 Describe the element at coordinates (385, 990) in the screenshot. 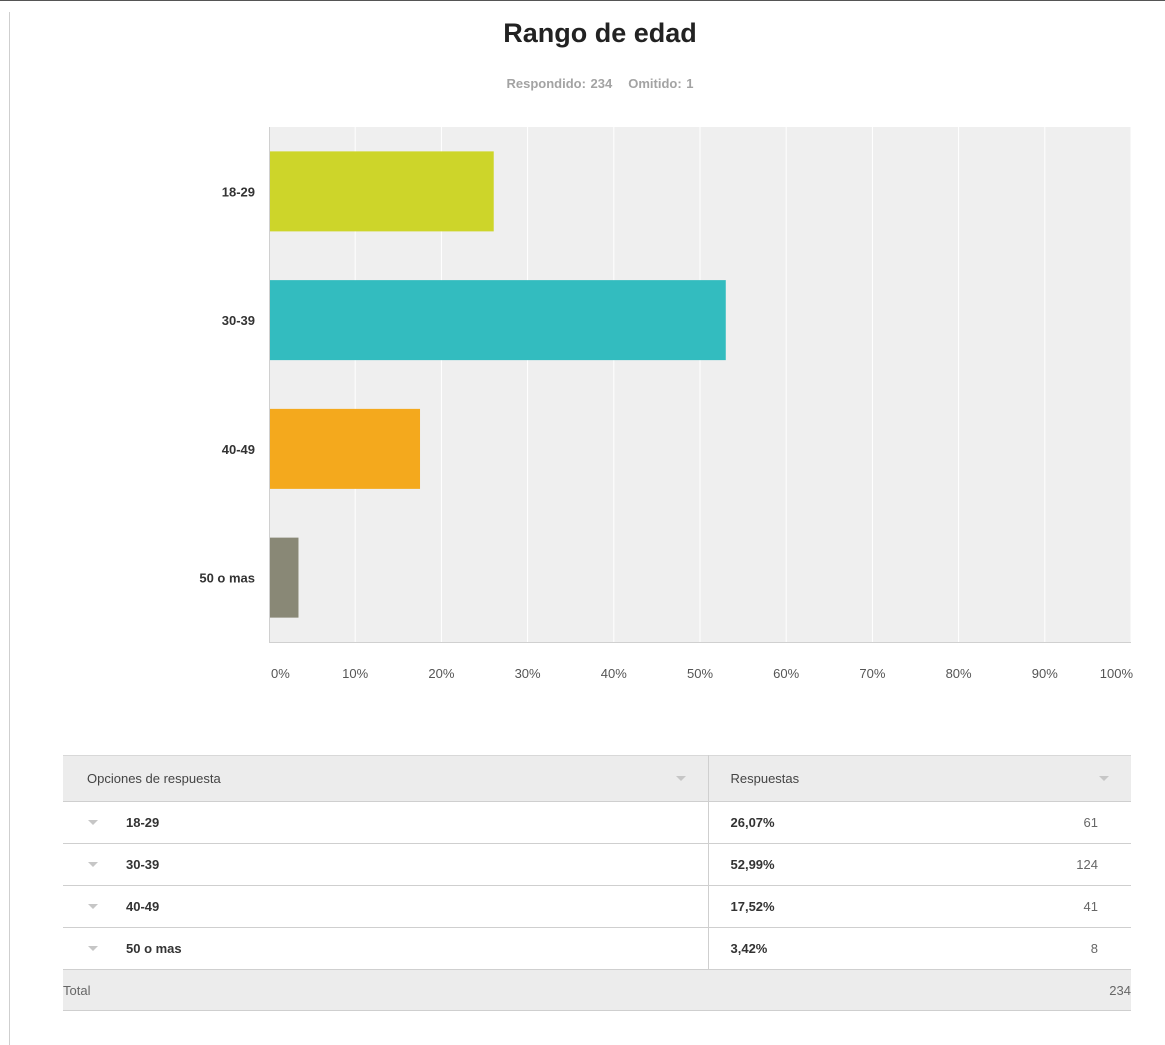

I see `total-label: Total` at that location.